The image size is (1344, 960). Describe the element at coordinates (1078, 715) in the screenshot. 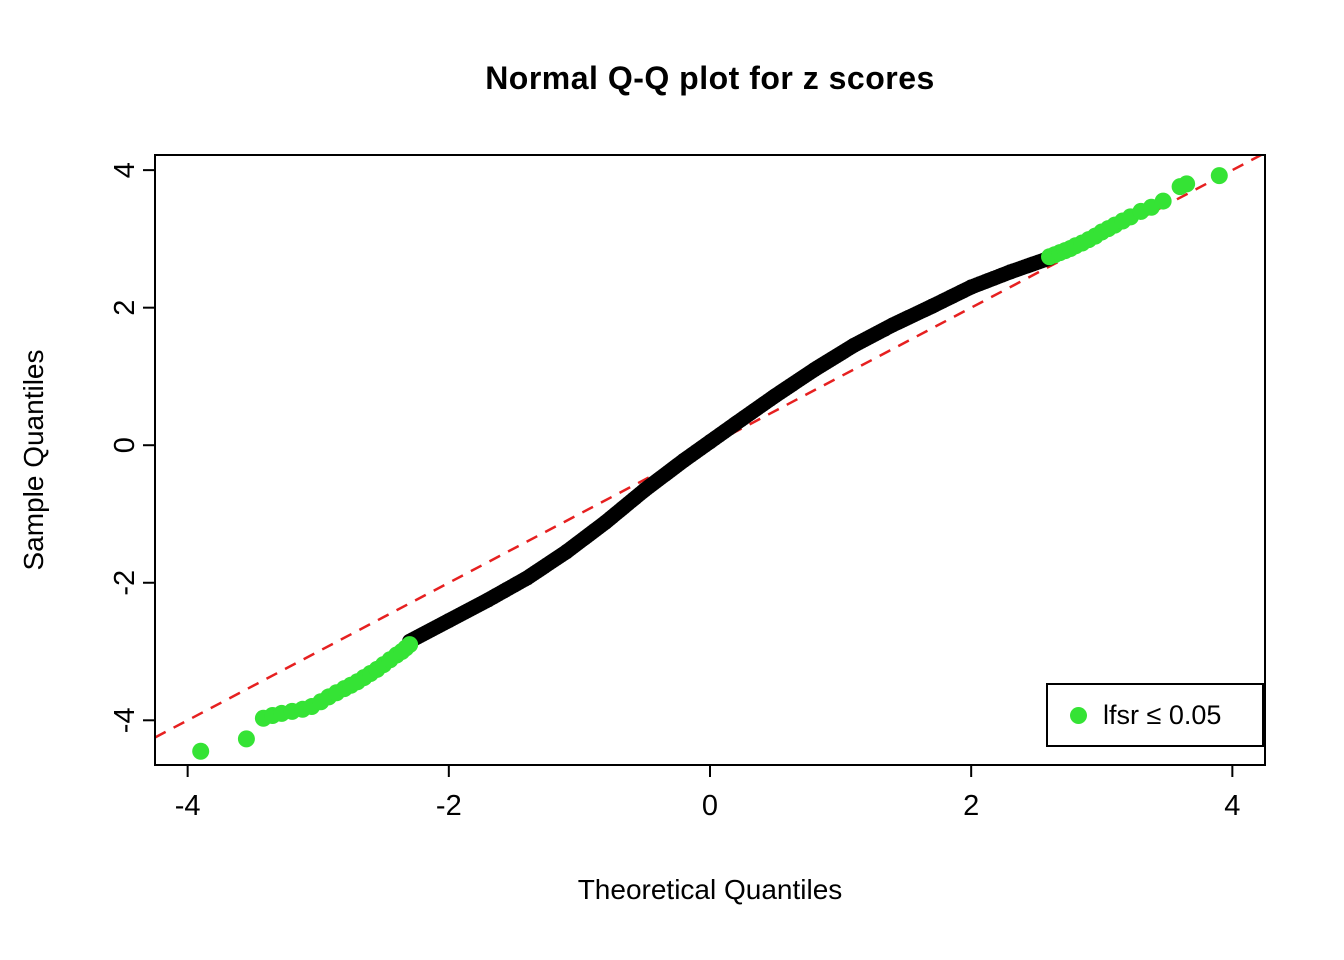

I see `legend-marker-icon` at that location.